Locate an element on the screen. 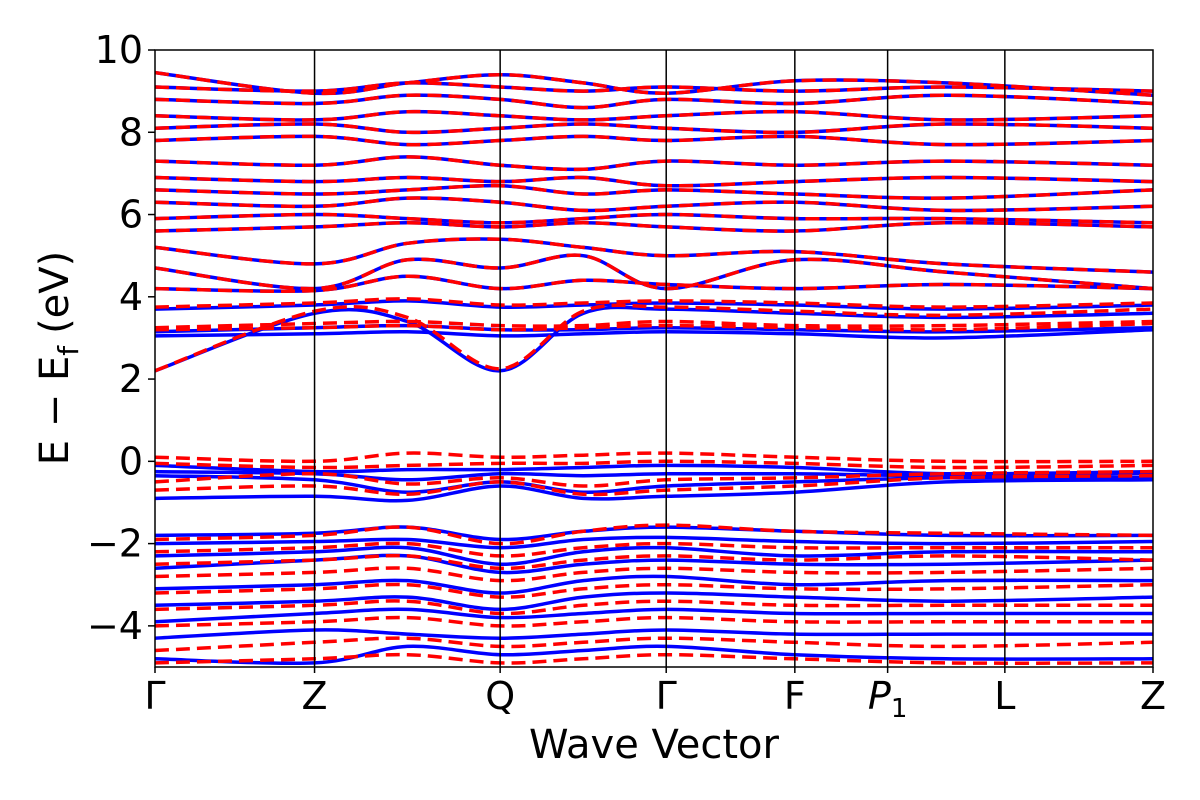  y-tick-label-1: 8 is located at coordinates (131, 132).